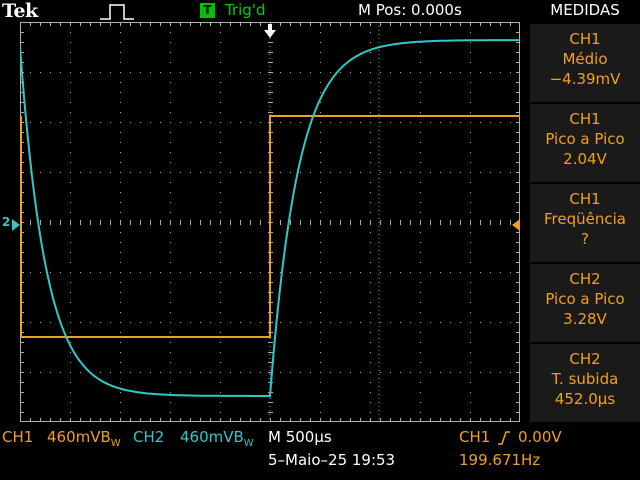 This screenshot has height=480, width=640. Describe the element at coordinates (20, 11) in the screenshot. I see `brand-logo: Tek` at that location.